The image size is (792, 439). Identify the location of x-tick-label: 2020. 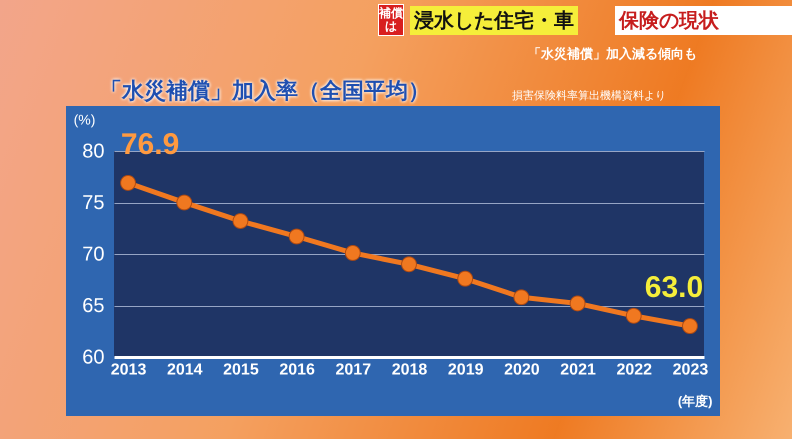
(522, 370).